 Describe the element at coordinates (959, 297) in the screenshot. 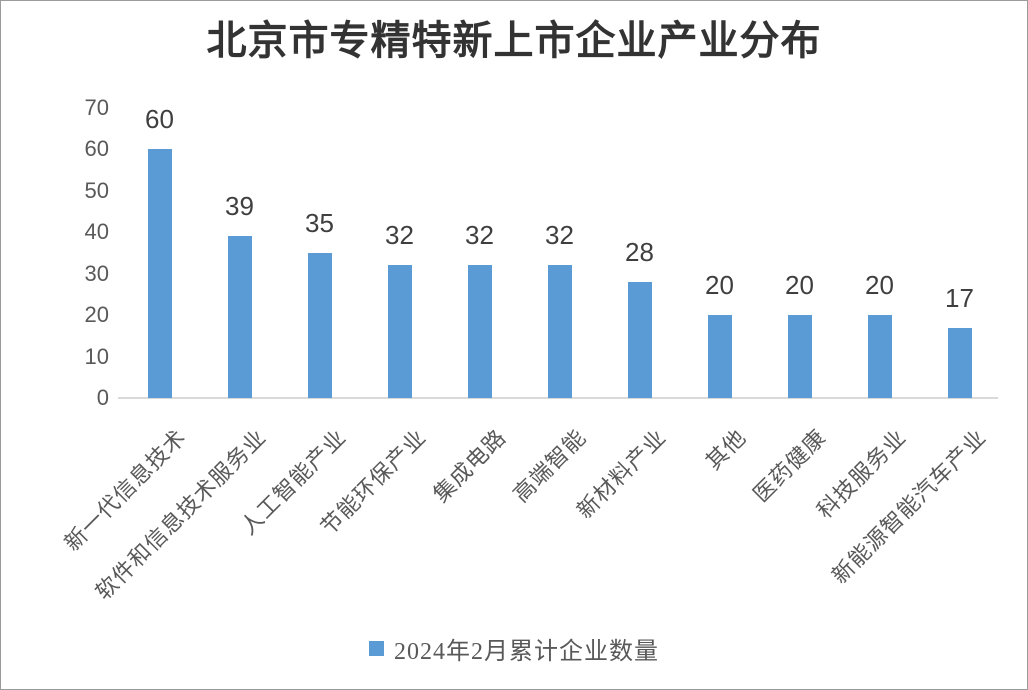

I see `bar-value-label: 17` at that location.